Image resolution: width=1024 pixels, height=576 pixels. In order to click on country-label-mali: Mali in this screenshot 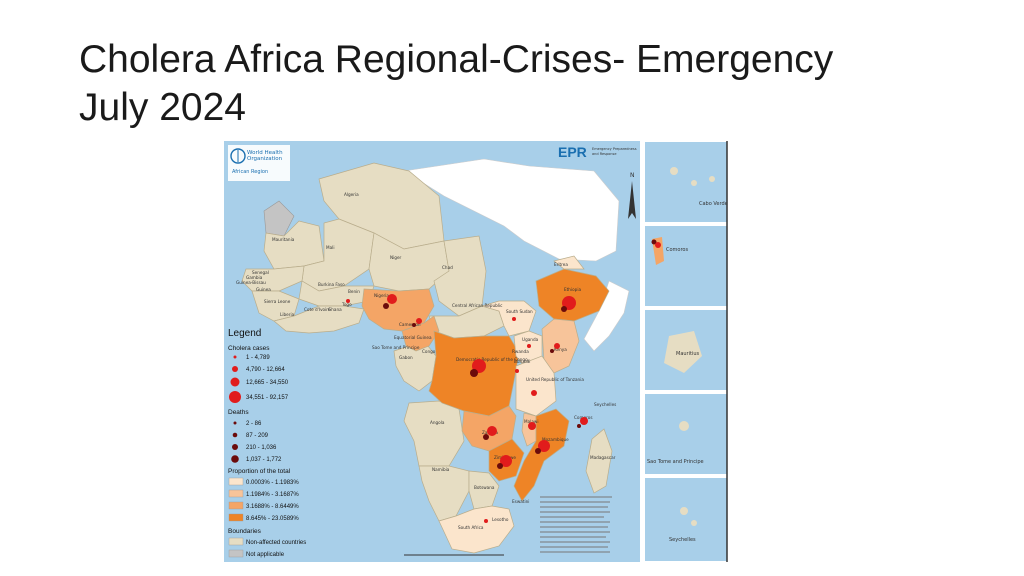, I will do `click(330, 247)`.